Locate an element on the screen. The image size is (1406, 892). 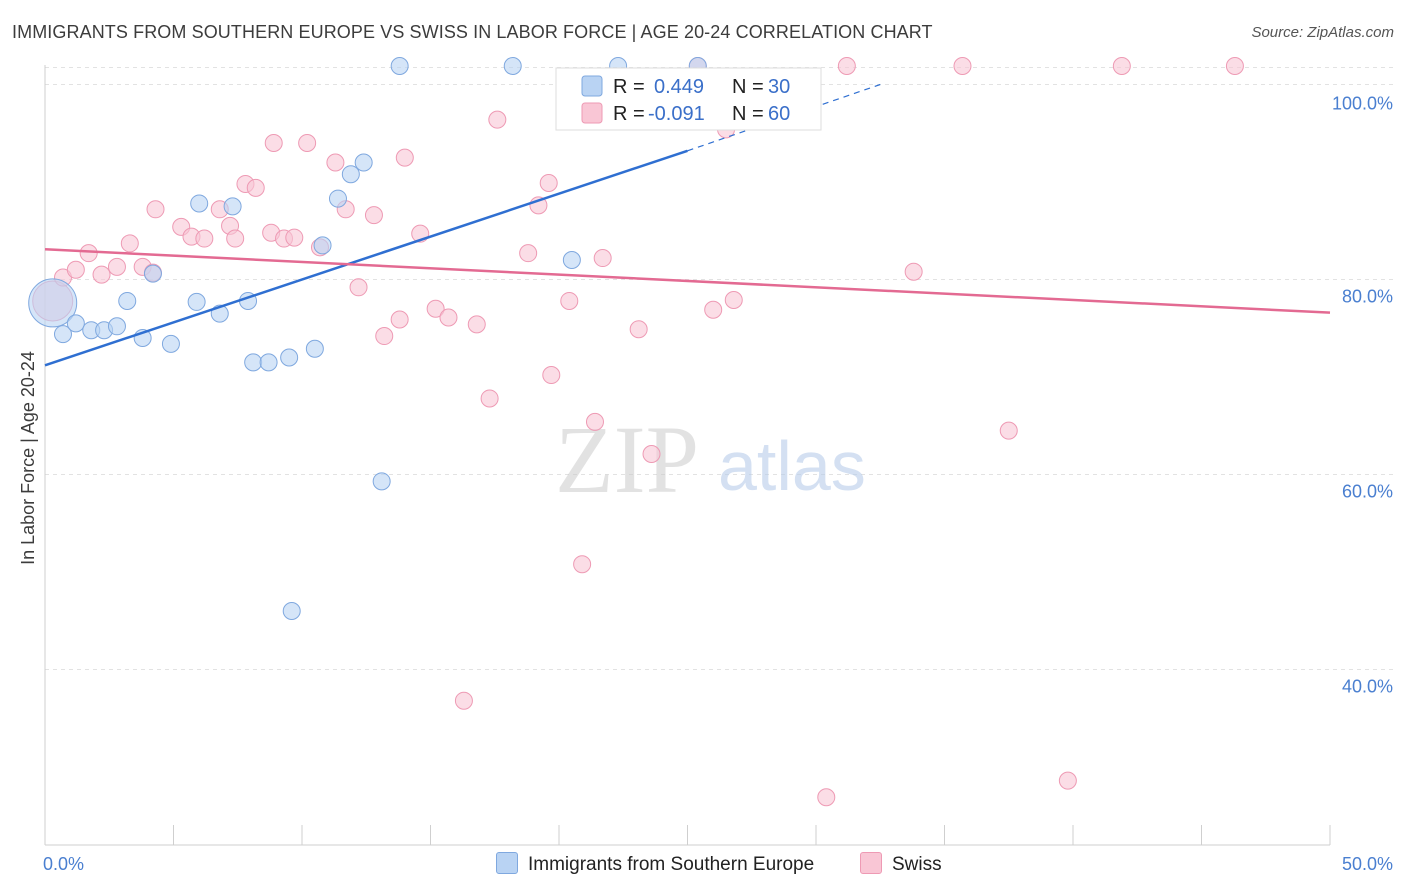
source-label: Source: ZipAtlas.com is located at coordinates (1322, 32).